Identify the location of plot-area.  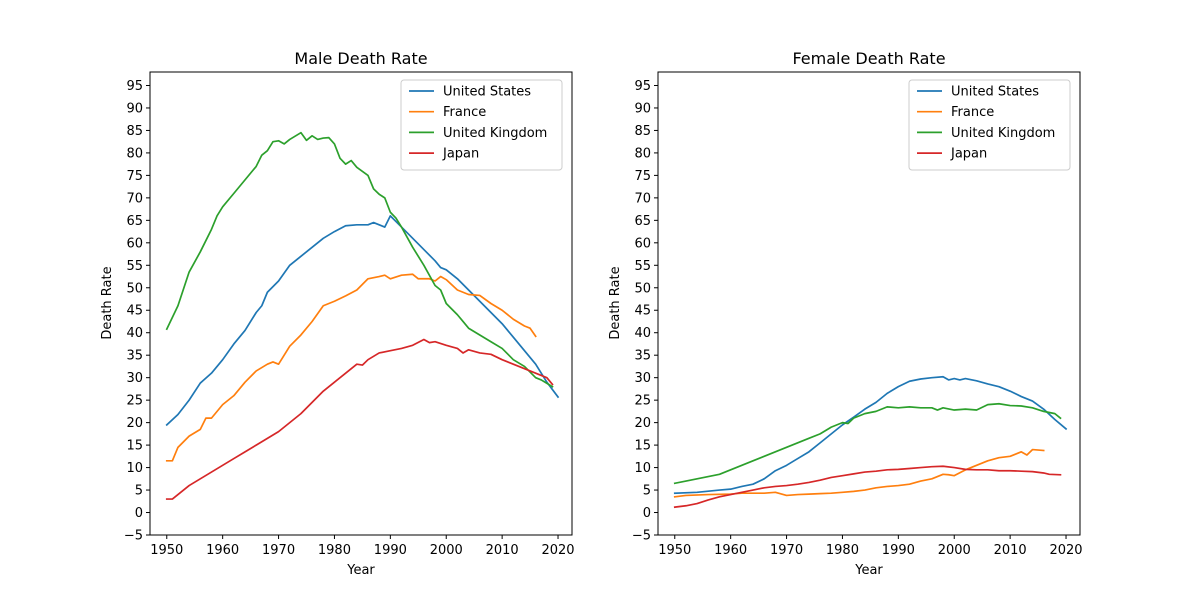
(870, 442).